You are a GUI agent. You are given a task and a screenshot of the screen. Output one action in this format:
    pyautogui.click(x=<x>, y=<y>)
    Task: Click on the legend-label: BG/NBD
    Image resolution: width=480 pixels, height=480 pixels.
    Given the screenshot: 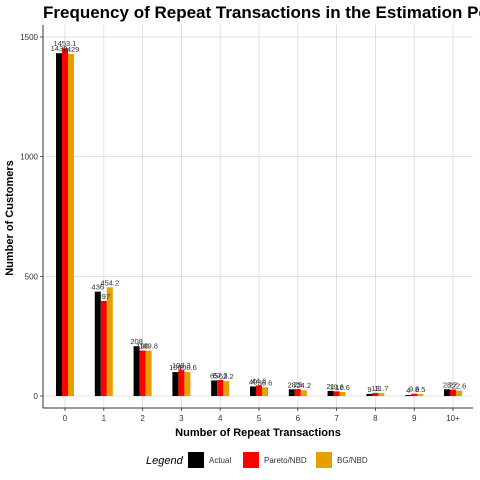 What is the action you would take?
    pyautogui.click(x=352, y=460)
    